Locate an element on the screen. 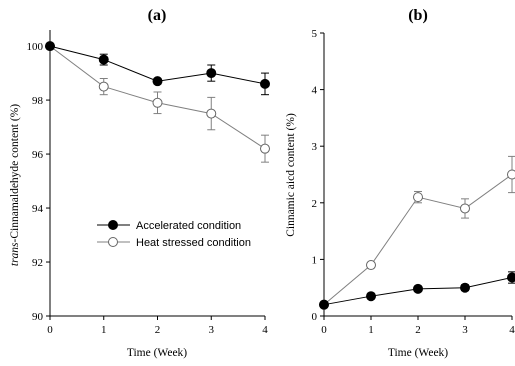  panel-b-y-tick-label: 2 is located at coordinates (315, 204).